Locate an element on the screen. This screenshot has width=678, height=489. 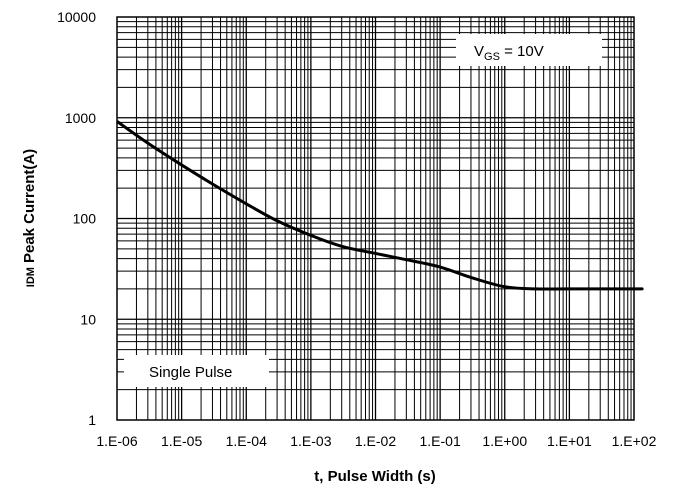
x-tick-label: 1.E-06 is located at coordinates (116, 441).